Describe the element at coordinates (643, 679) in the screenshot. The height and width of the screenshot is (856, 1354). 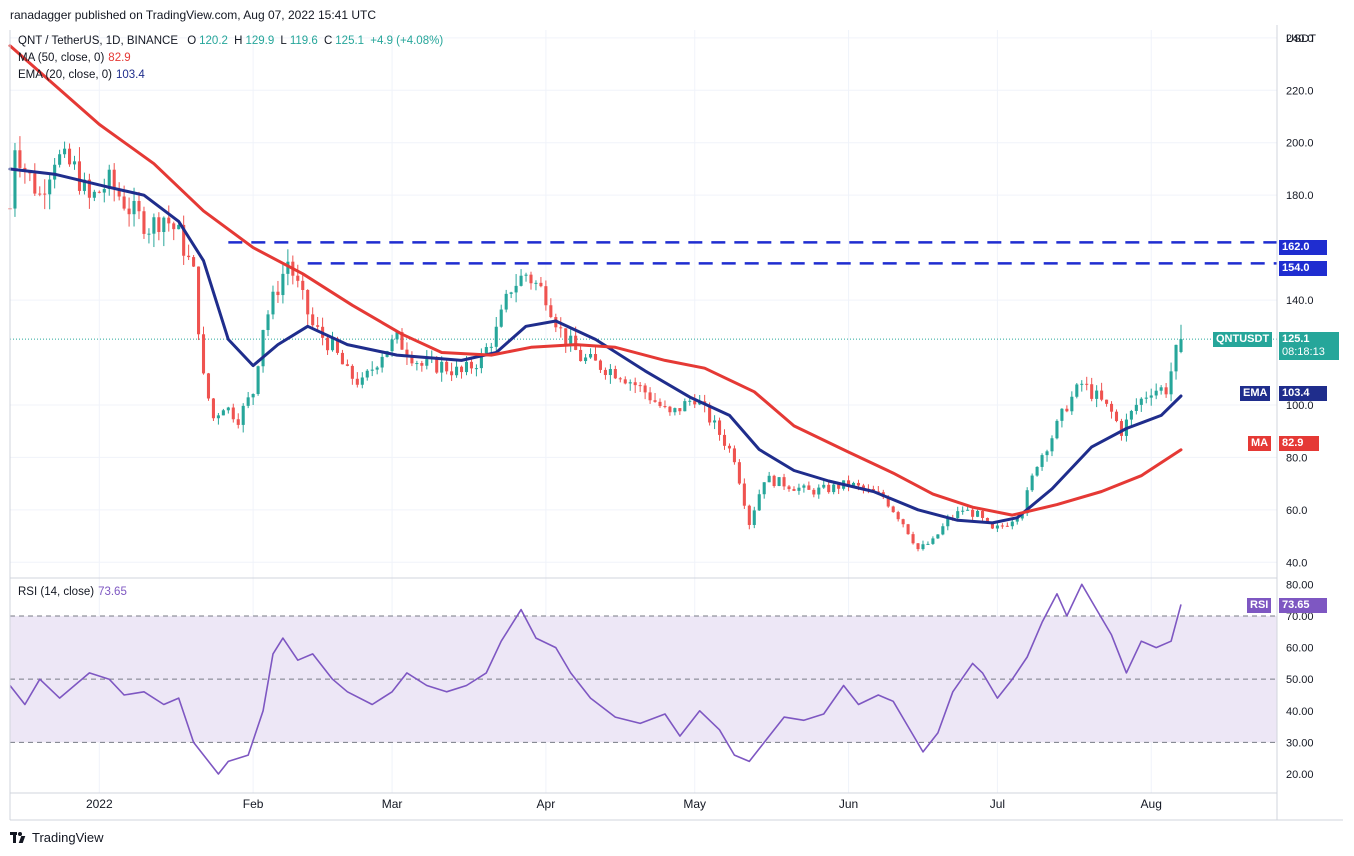
I see `rsi-band` at that location.